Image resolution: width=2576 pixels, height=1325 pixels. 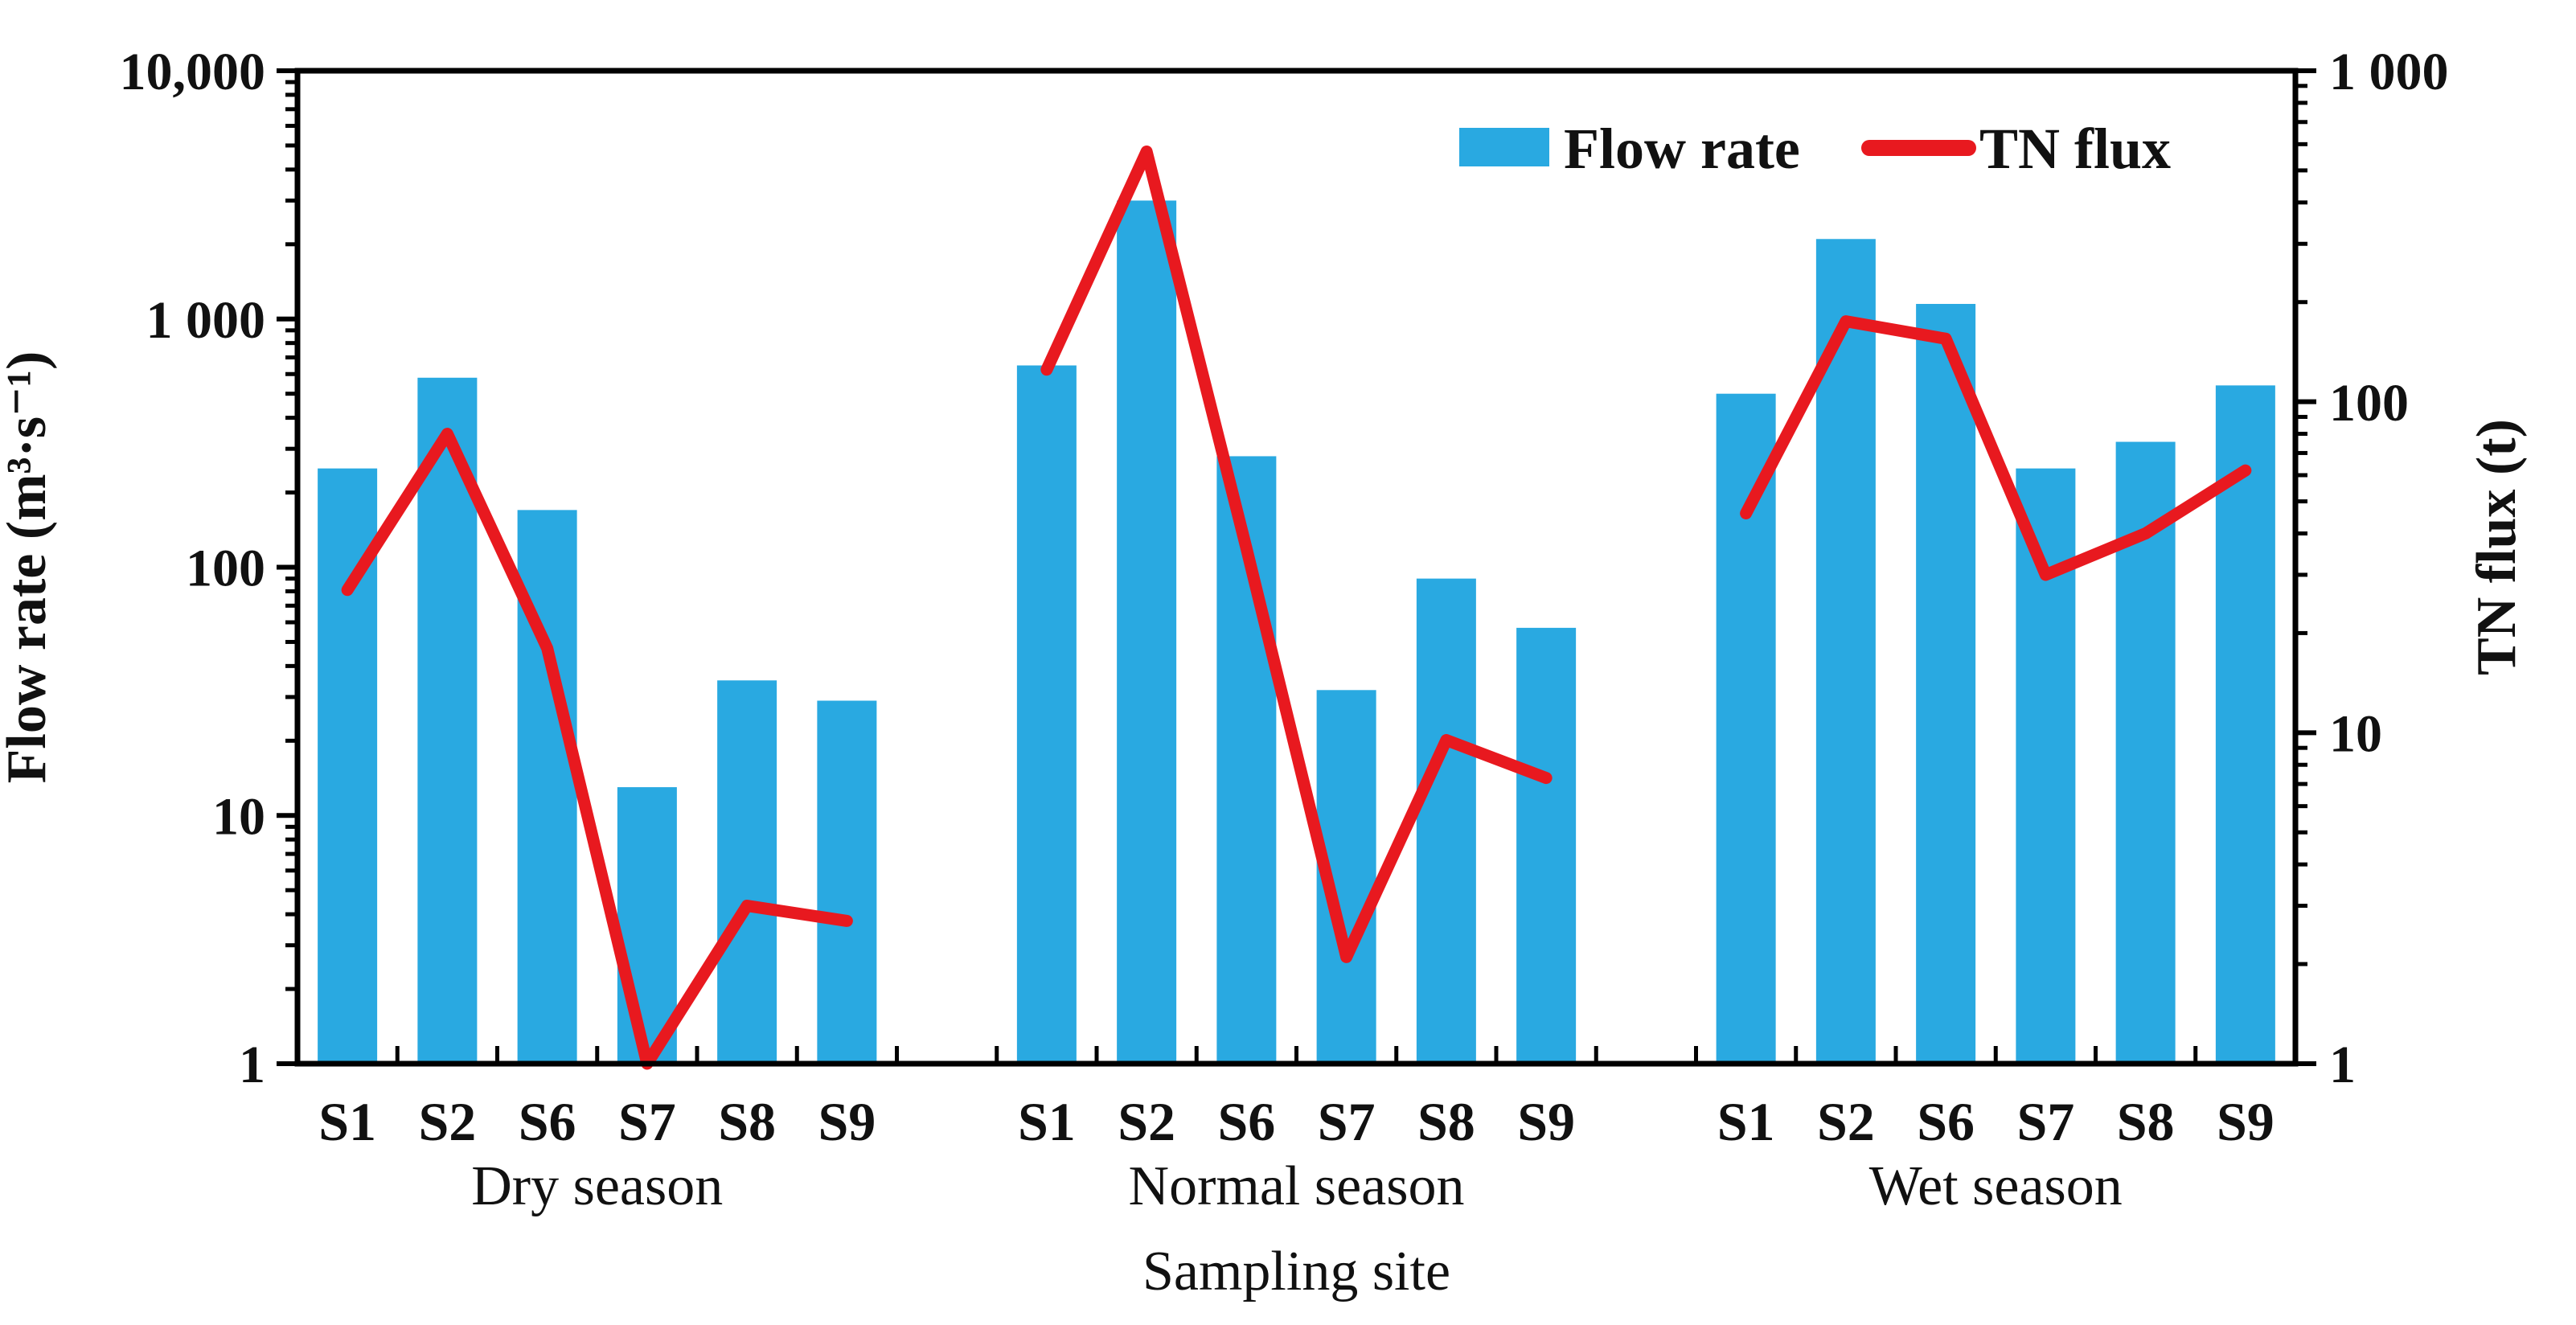 I want to click on flow-bar-dry-S2, so click(x=447, y=720).